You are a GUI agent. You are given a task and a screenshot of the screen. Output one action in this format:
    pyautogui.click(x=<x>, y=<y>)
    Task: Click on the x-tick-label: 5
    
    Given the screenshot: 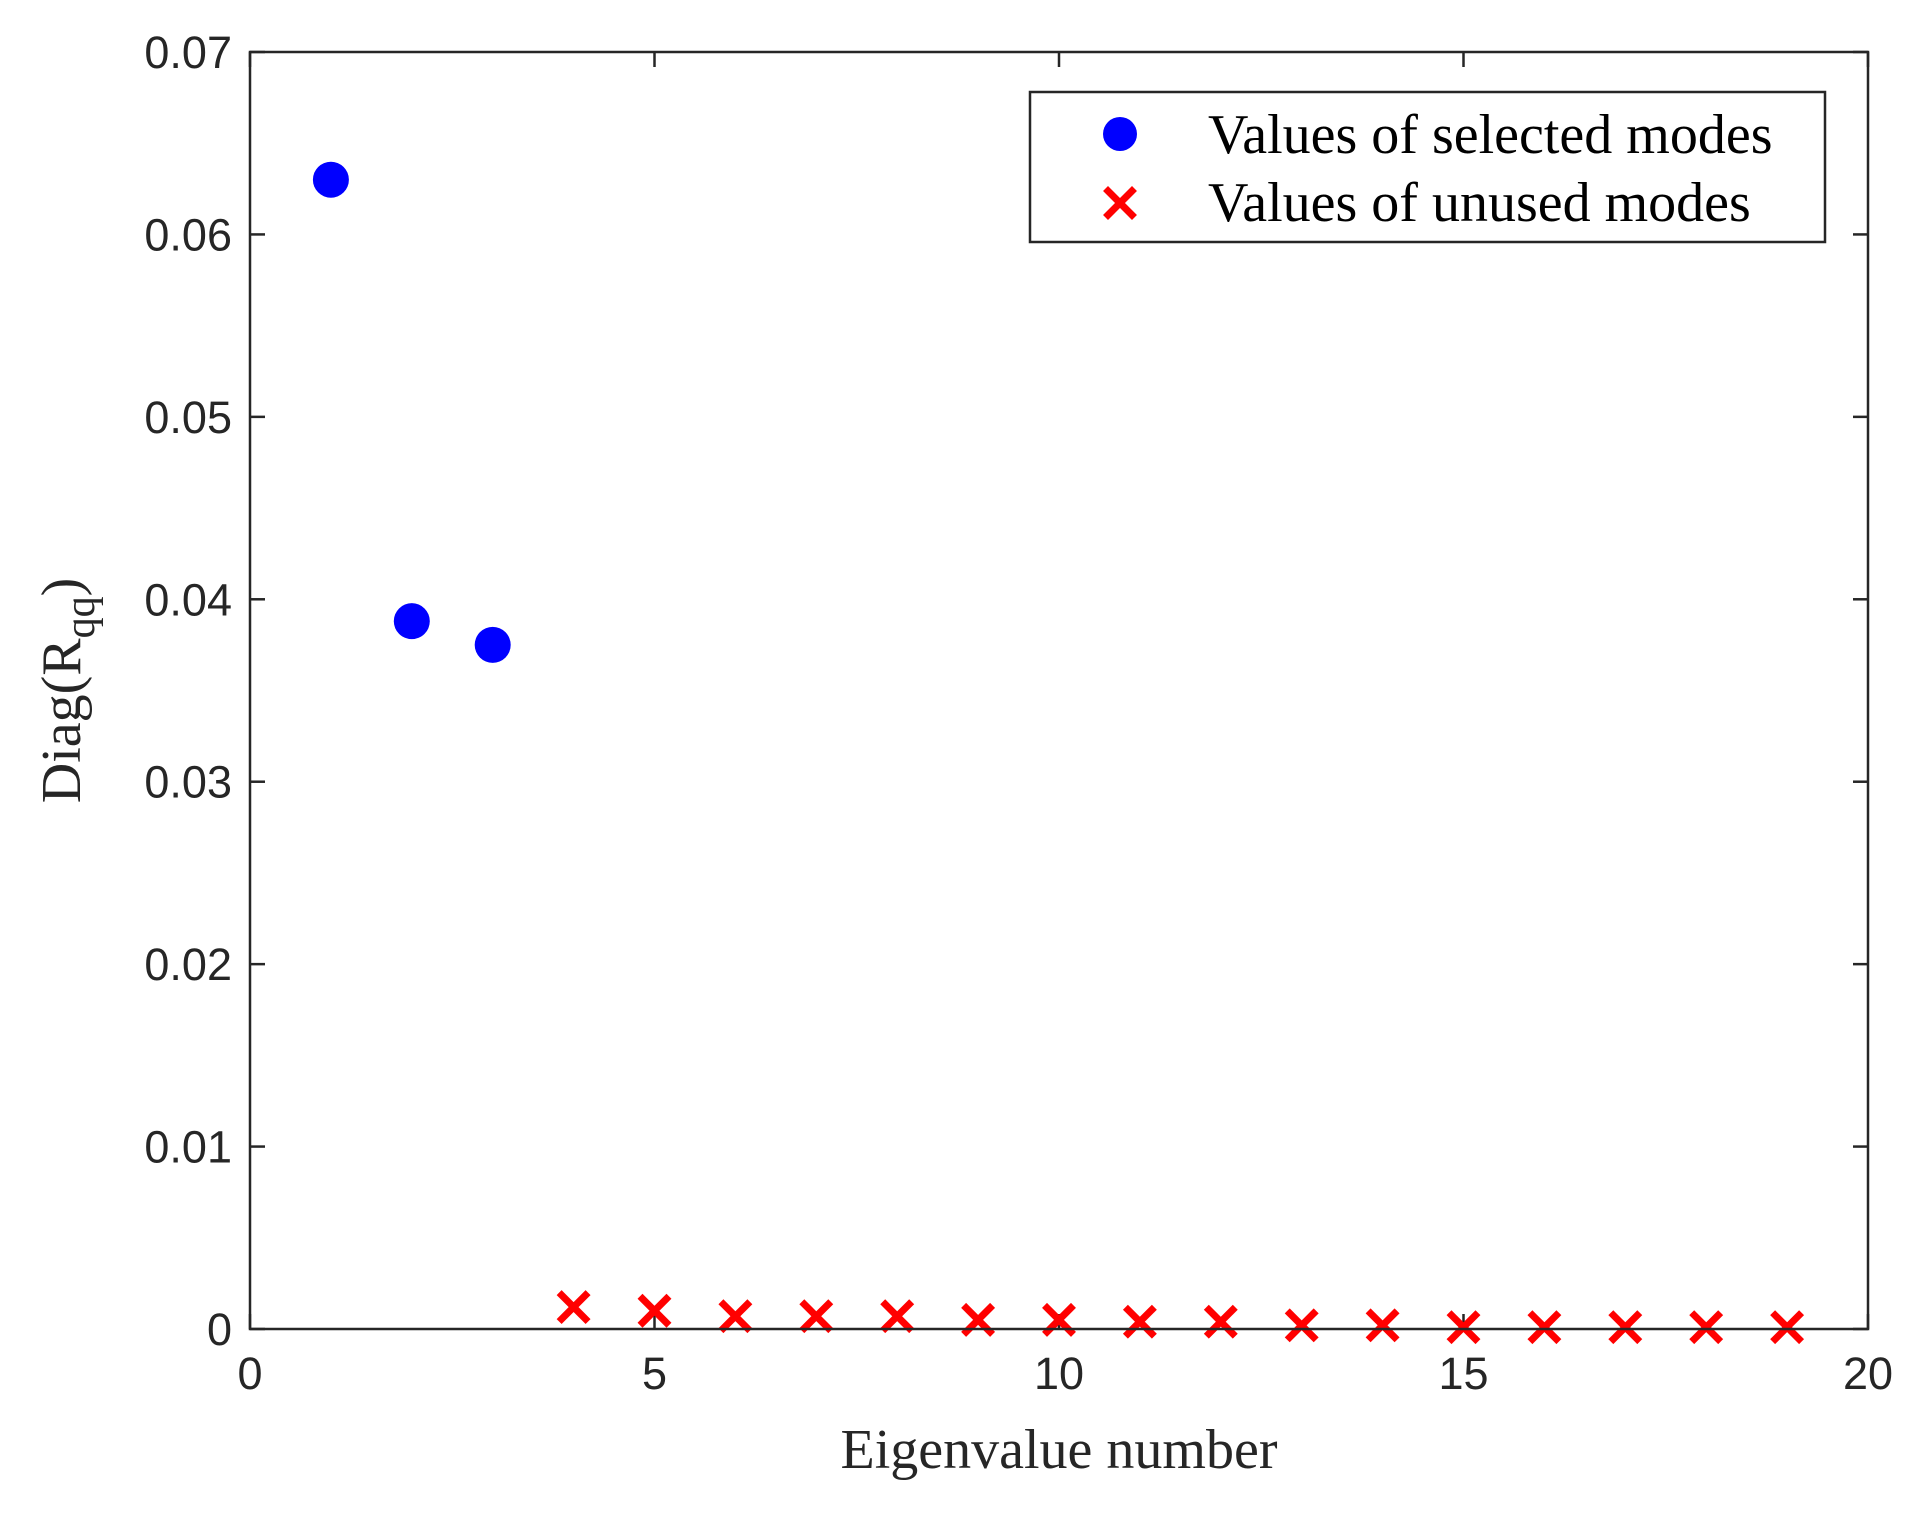 What is the action you would take?
    pyautogui.click(x=654, y=1373)
    